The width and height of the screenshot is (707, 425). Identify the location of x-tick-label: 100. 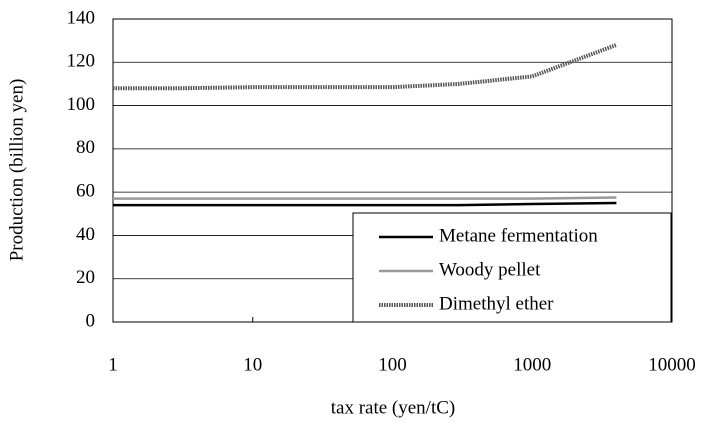
(392, 364).